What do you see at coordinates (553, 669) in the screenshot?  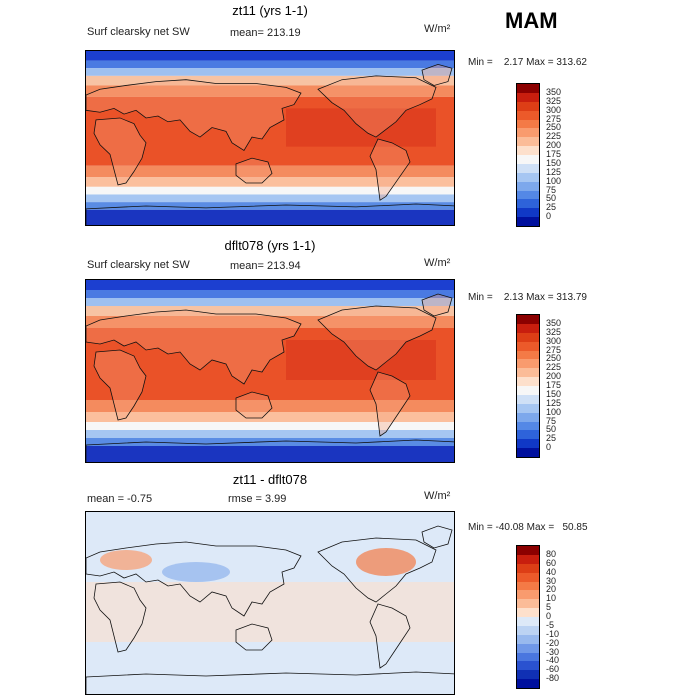 I see `colorbar-label: -60` at bounding box center [553, 669].